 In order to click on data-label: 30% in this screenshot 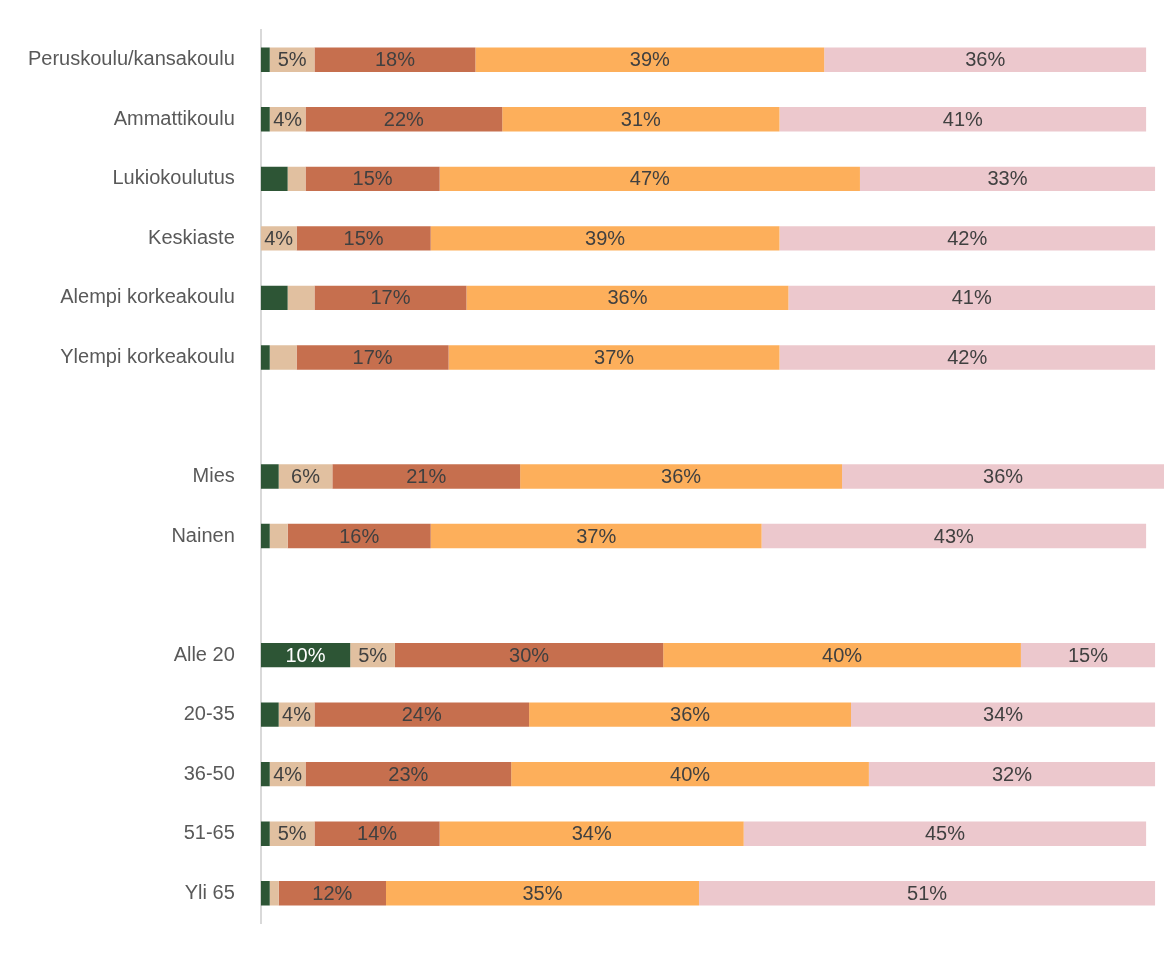, I will do `click(529, 654)`.